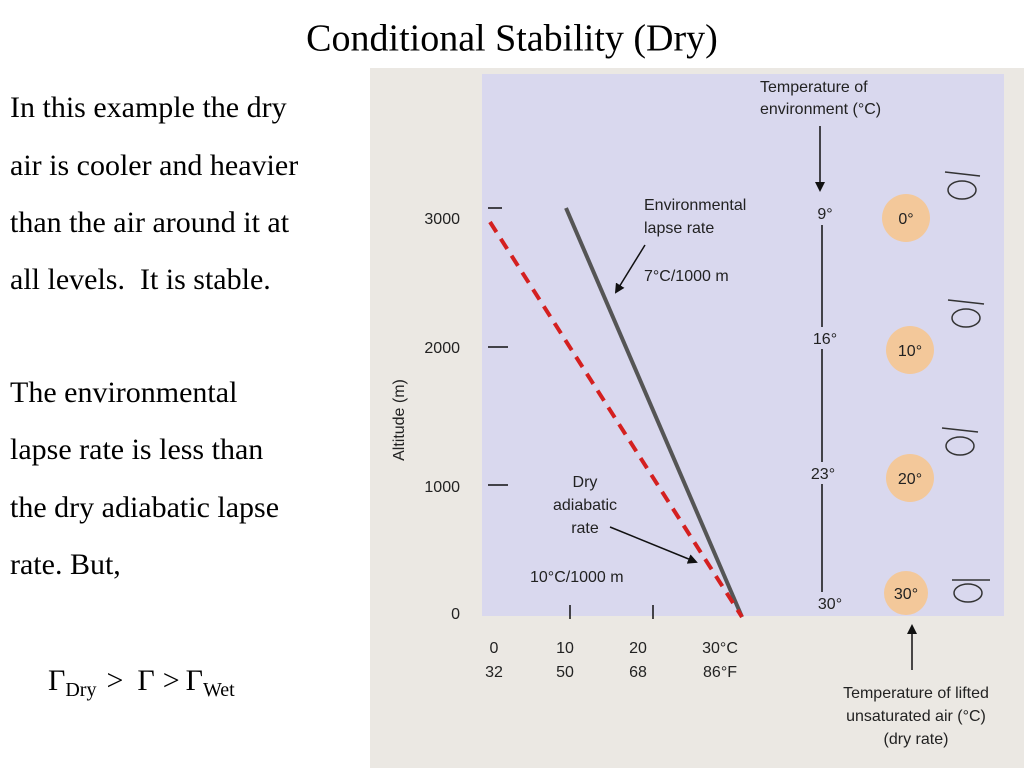 The height and width of the screenshot is (768, 1024). What do you see at coordinates (824, 214) in the screenshot?
I see `temperature: 9°` at bounding box center [824, 214].